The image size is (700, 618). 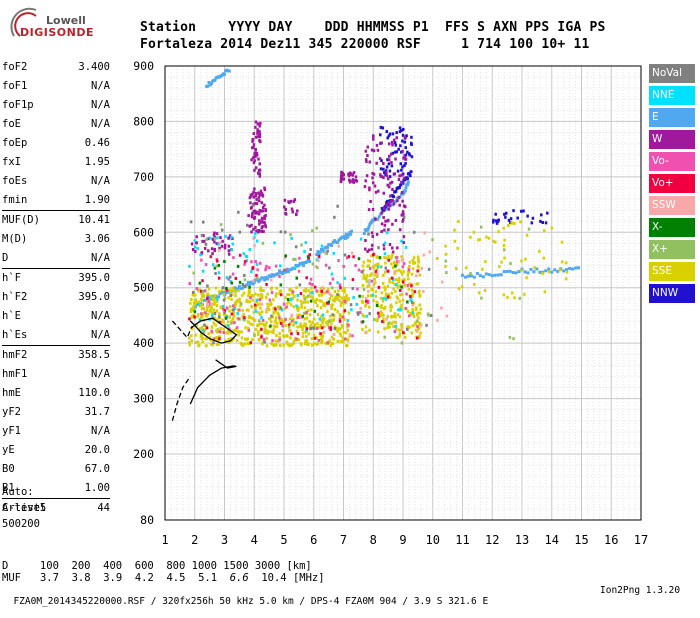 What do you see at coordinates (672, 205) in the screenshot?
I see `legend-item-ssw: SSW` at bounding box center [672, 205].